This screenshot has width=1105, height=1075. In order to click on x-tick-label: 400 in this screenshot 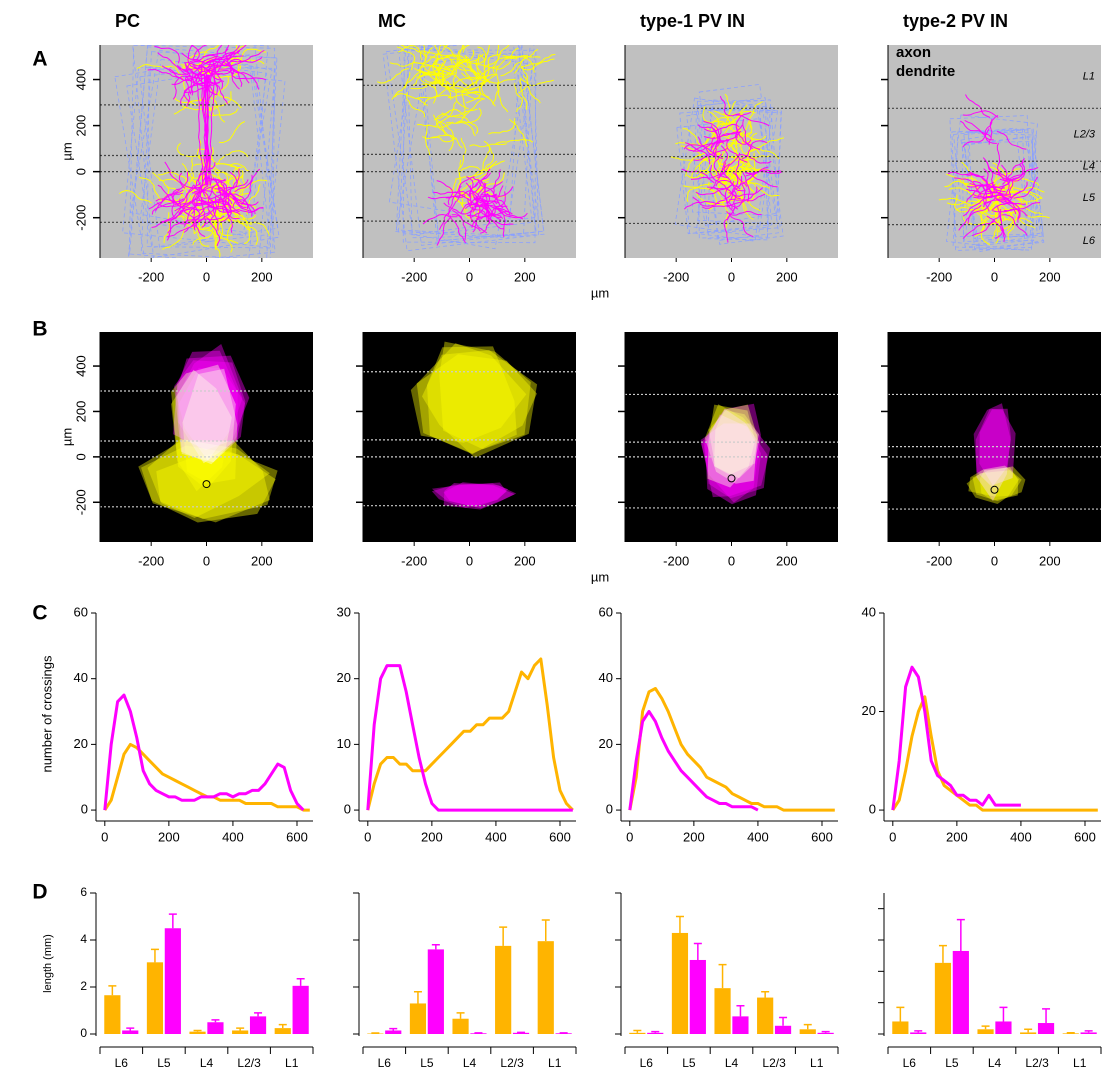, I will do `click(233, 836)`.